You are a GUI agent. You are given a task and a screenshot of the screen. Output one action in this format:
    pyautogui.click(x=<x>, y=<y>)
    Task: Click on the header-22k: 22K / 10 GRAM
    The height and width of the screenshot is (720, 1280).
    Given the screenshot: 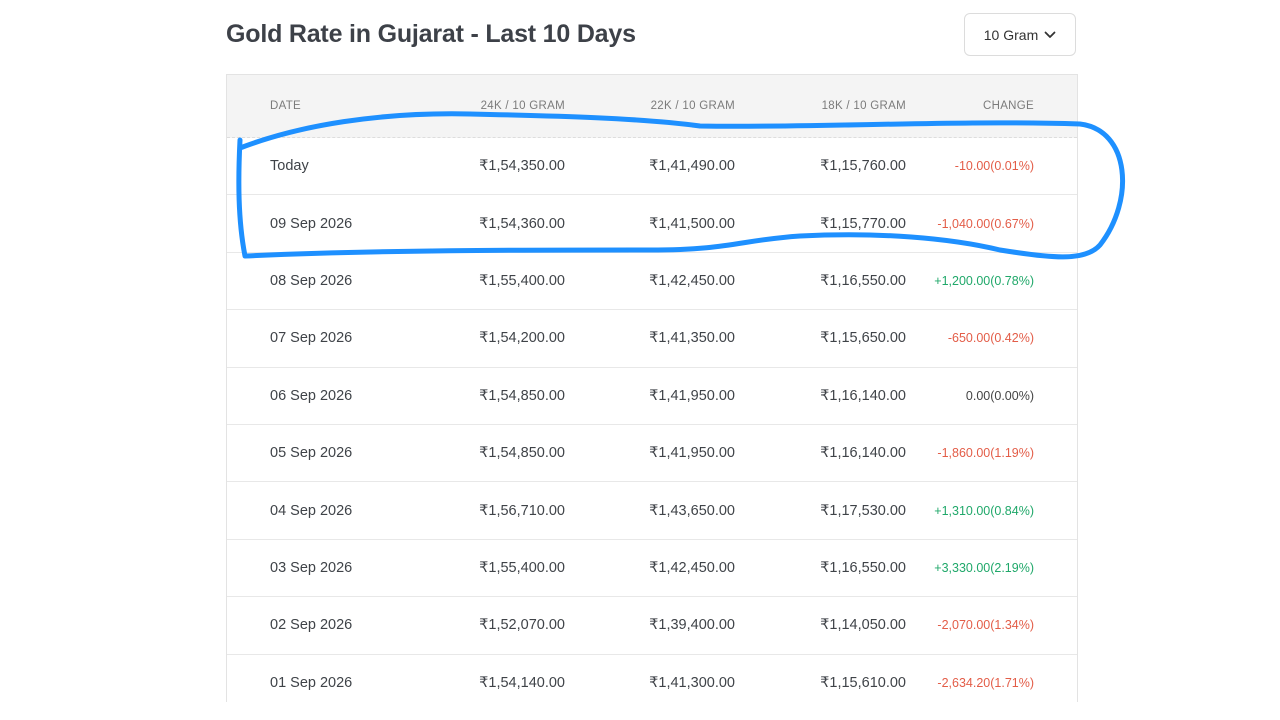 What is the action you would take?
    pyautogui.click(x=692, y=106)
    